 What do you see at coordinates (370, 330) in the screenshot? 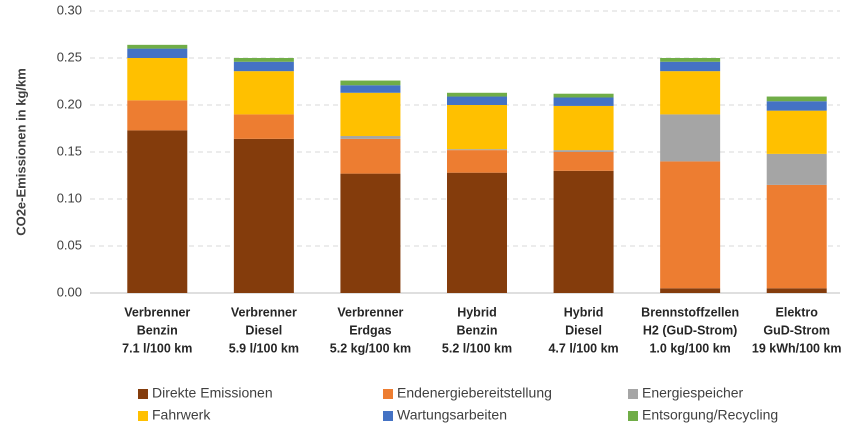
I see `x-tick-label: Erdgas` at bounding box center [370, 330].